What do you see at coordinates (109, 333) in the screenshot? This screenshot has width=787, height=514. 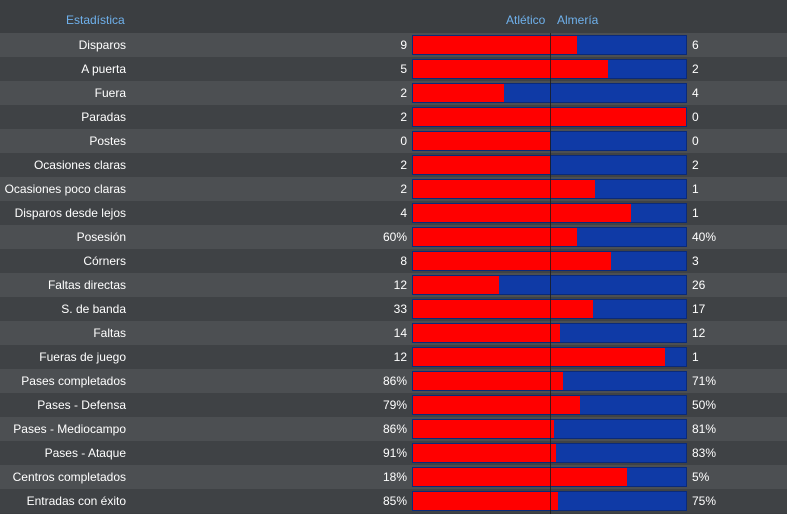 I see `stat-label: Faltas` at bounding box center [109, 333].